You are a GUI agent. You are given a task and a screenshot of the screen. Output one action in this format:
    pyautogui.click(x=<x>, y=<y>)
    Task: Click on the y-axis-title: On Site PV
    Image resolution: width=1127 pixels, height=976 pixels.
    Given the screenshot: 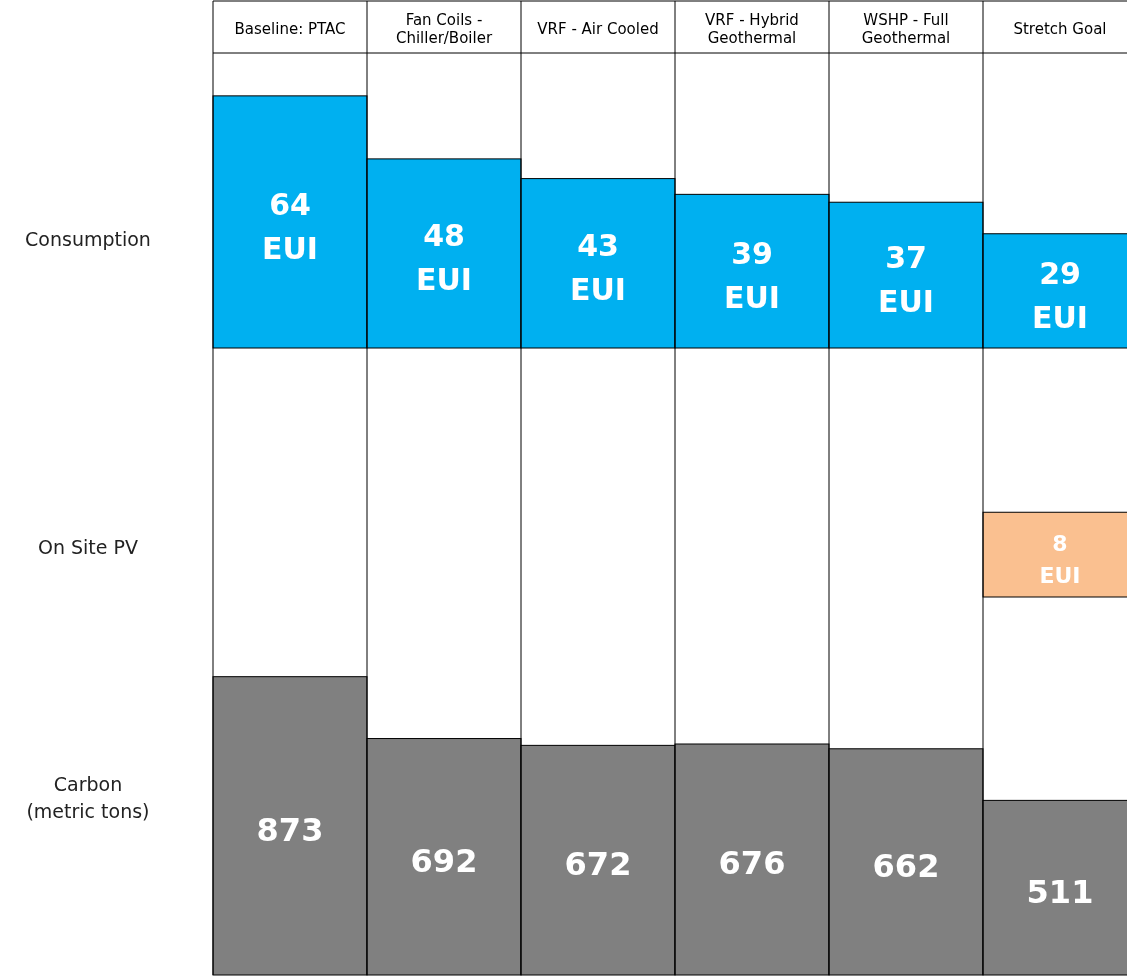 What is the action you would take?
    pyautogui.click(x=88, y=547)
    